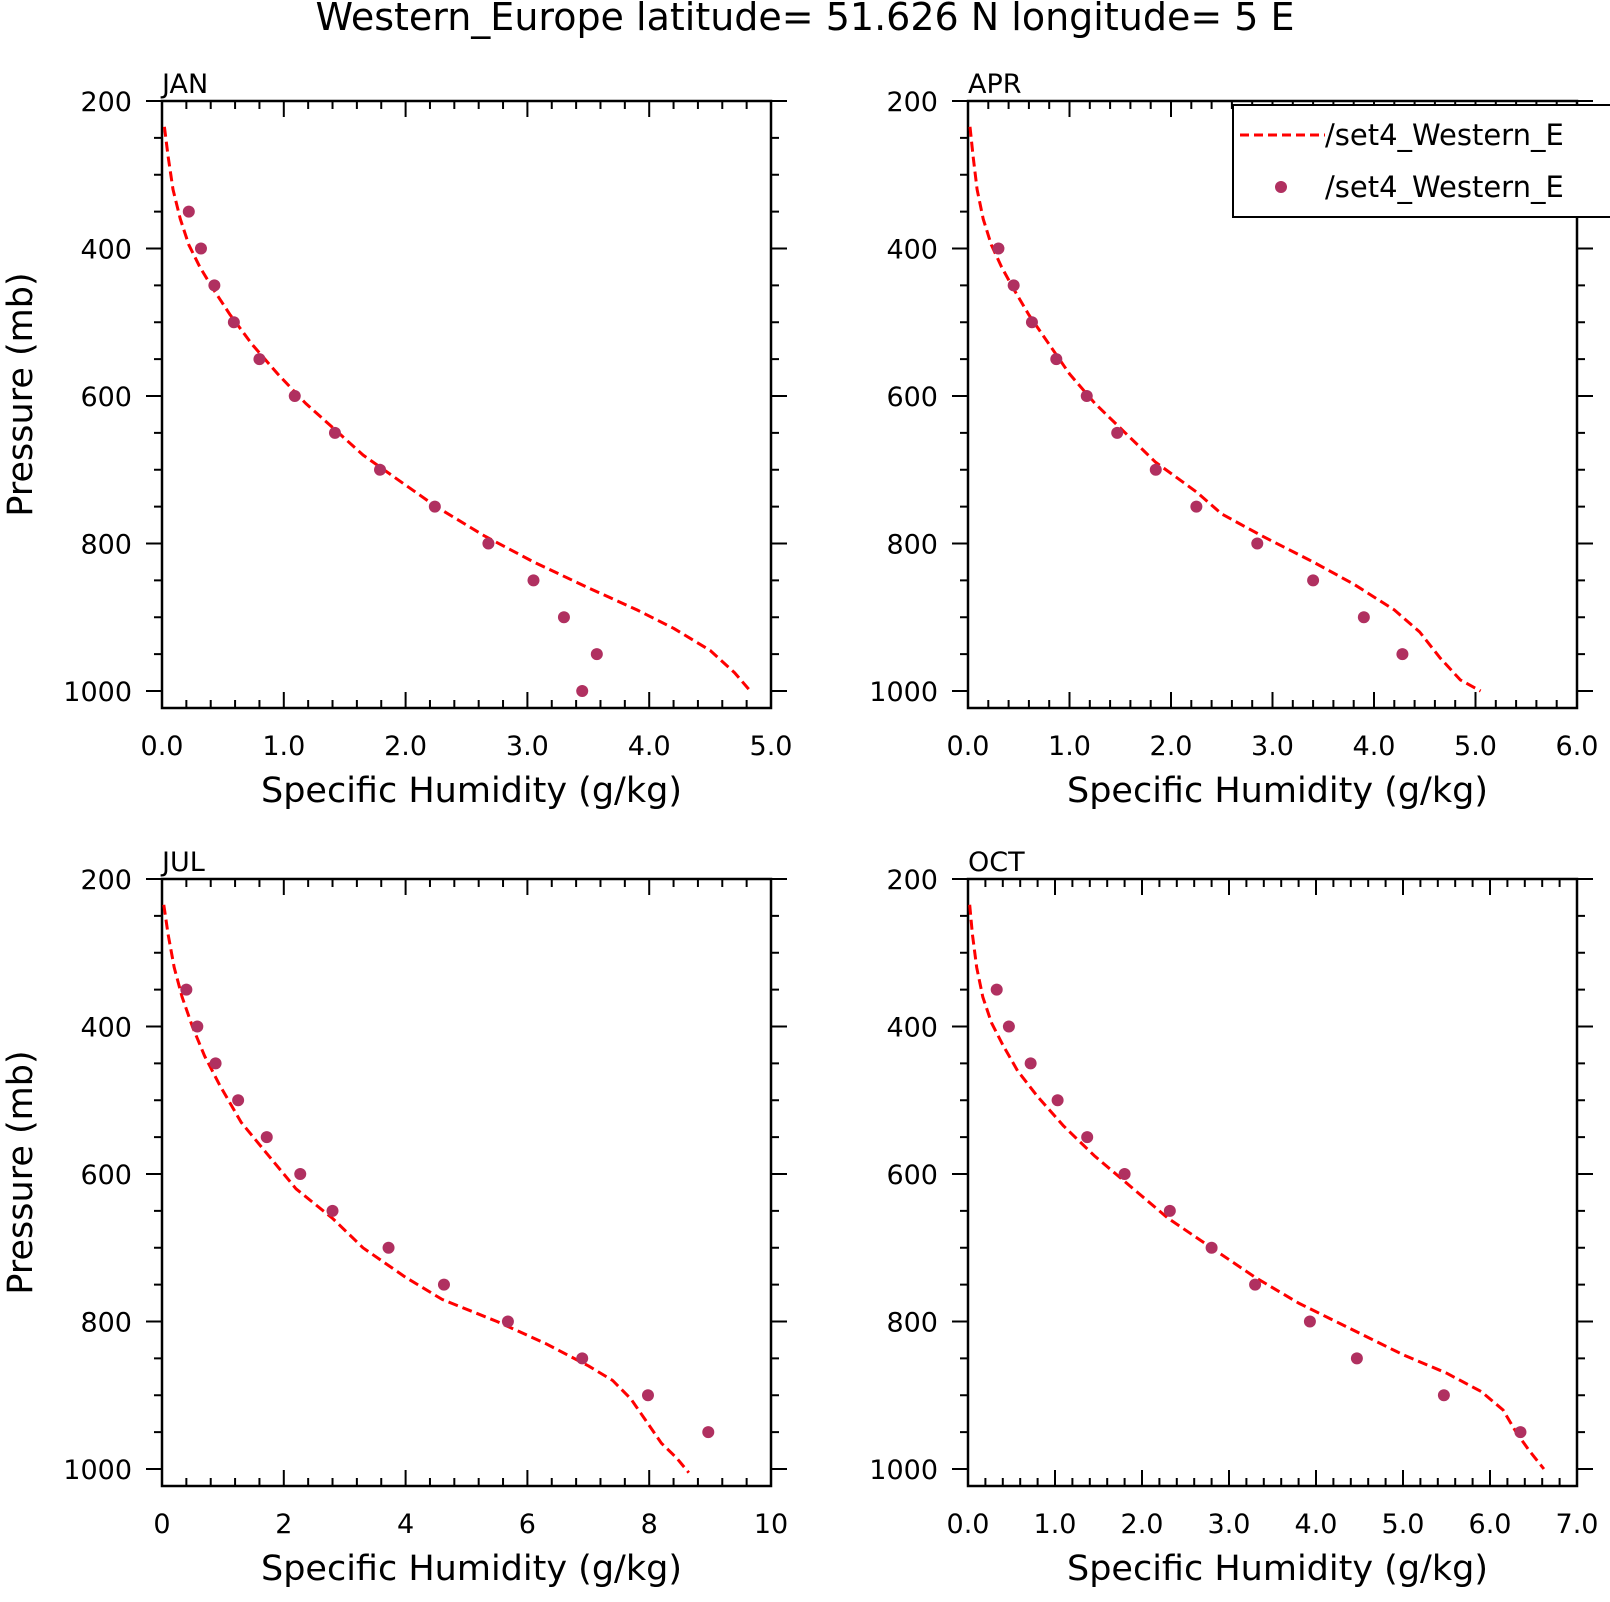 The width and height of the screenshot is (1610, 1602). I want to click on x-tick-label: 8, so click(649, 1524).